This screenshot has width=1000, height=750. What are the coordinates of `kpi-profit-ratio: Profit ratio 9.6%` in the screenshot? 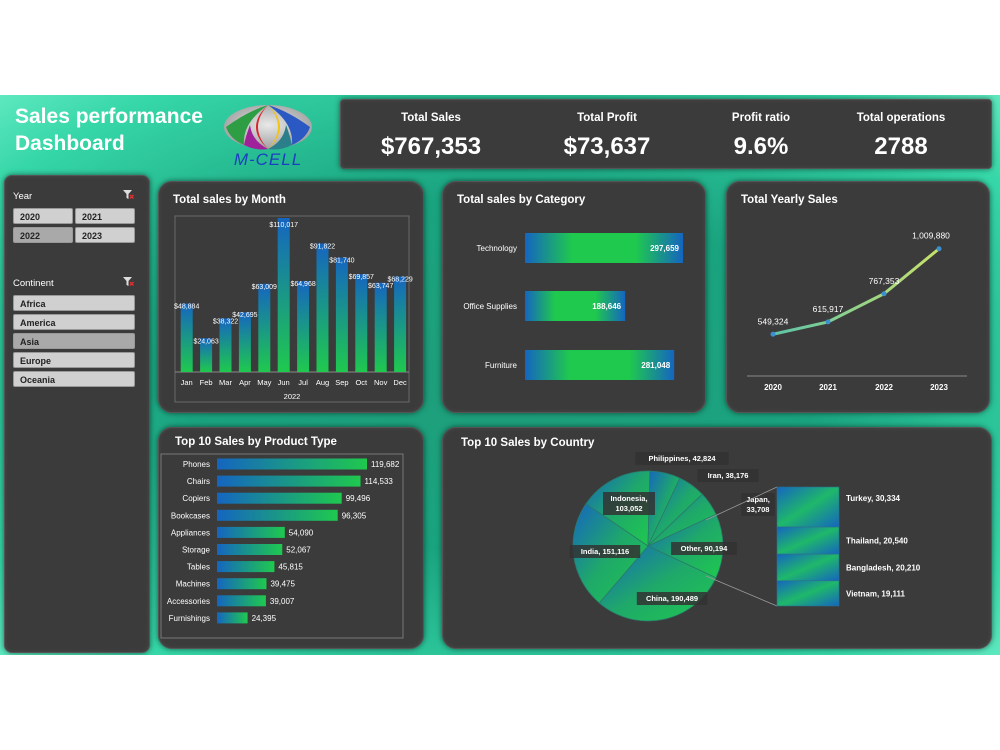 It's located at (761, 135).